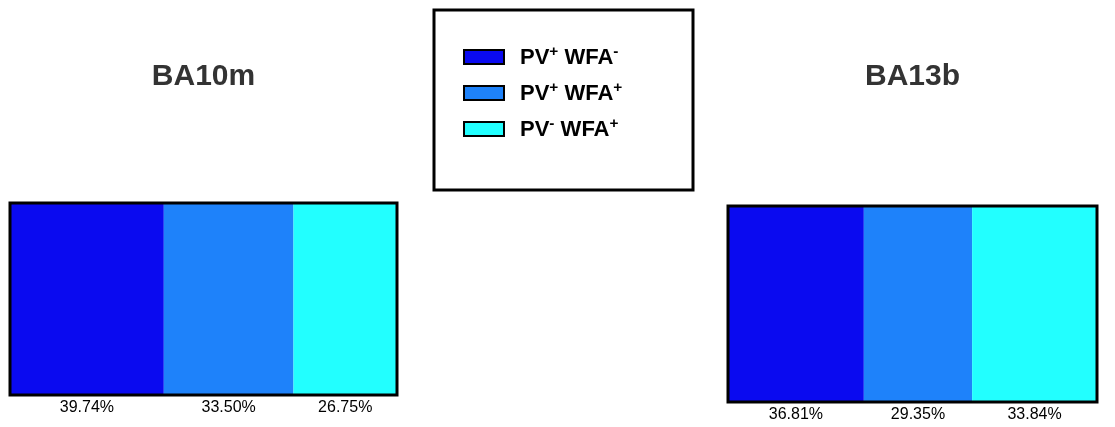 This screenshot has height=427, width=1115. What do you see at coordinates (912, 74) in the screenshot?
I see `chart-title: BA13b` at bounding box center [912, 74].